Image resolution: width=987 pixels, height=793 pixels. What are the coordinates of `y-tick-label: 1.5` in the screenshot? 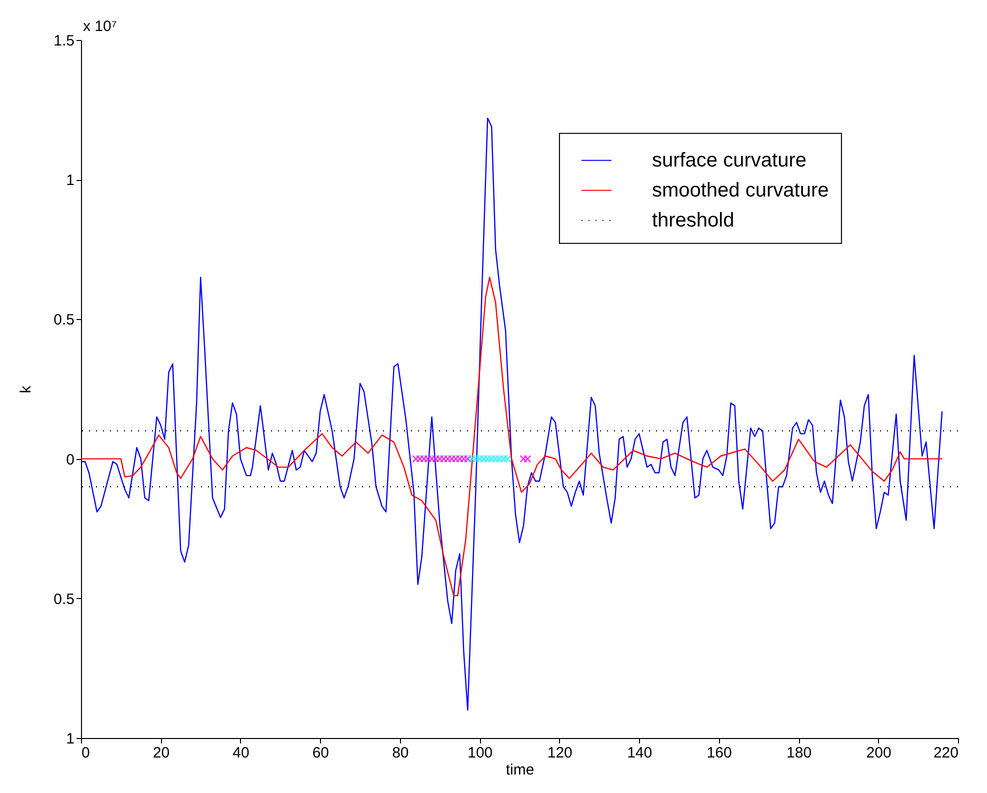 It's located at (64, 41).